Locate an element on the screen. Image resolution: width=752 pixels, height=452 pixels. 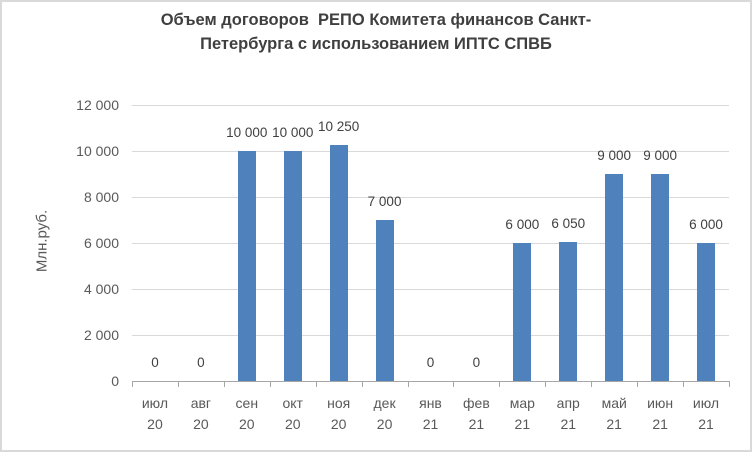
x-tick-label: сен 20 is located at coordinates (247, 414).